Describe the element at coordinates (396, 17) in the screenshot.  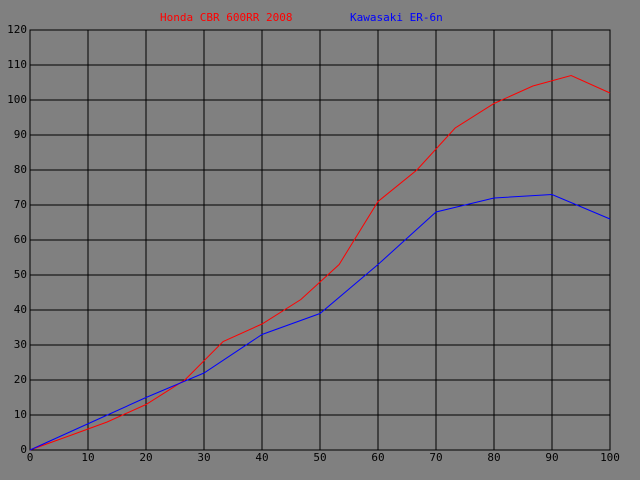
I see `legend-entry: Kawasaki ER-6n` at that location.